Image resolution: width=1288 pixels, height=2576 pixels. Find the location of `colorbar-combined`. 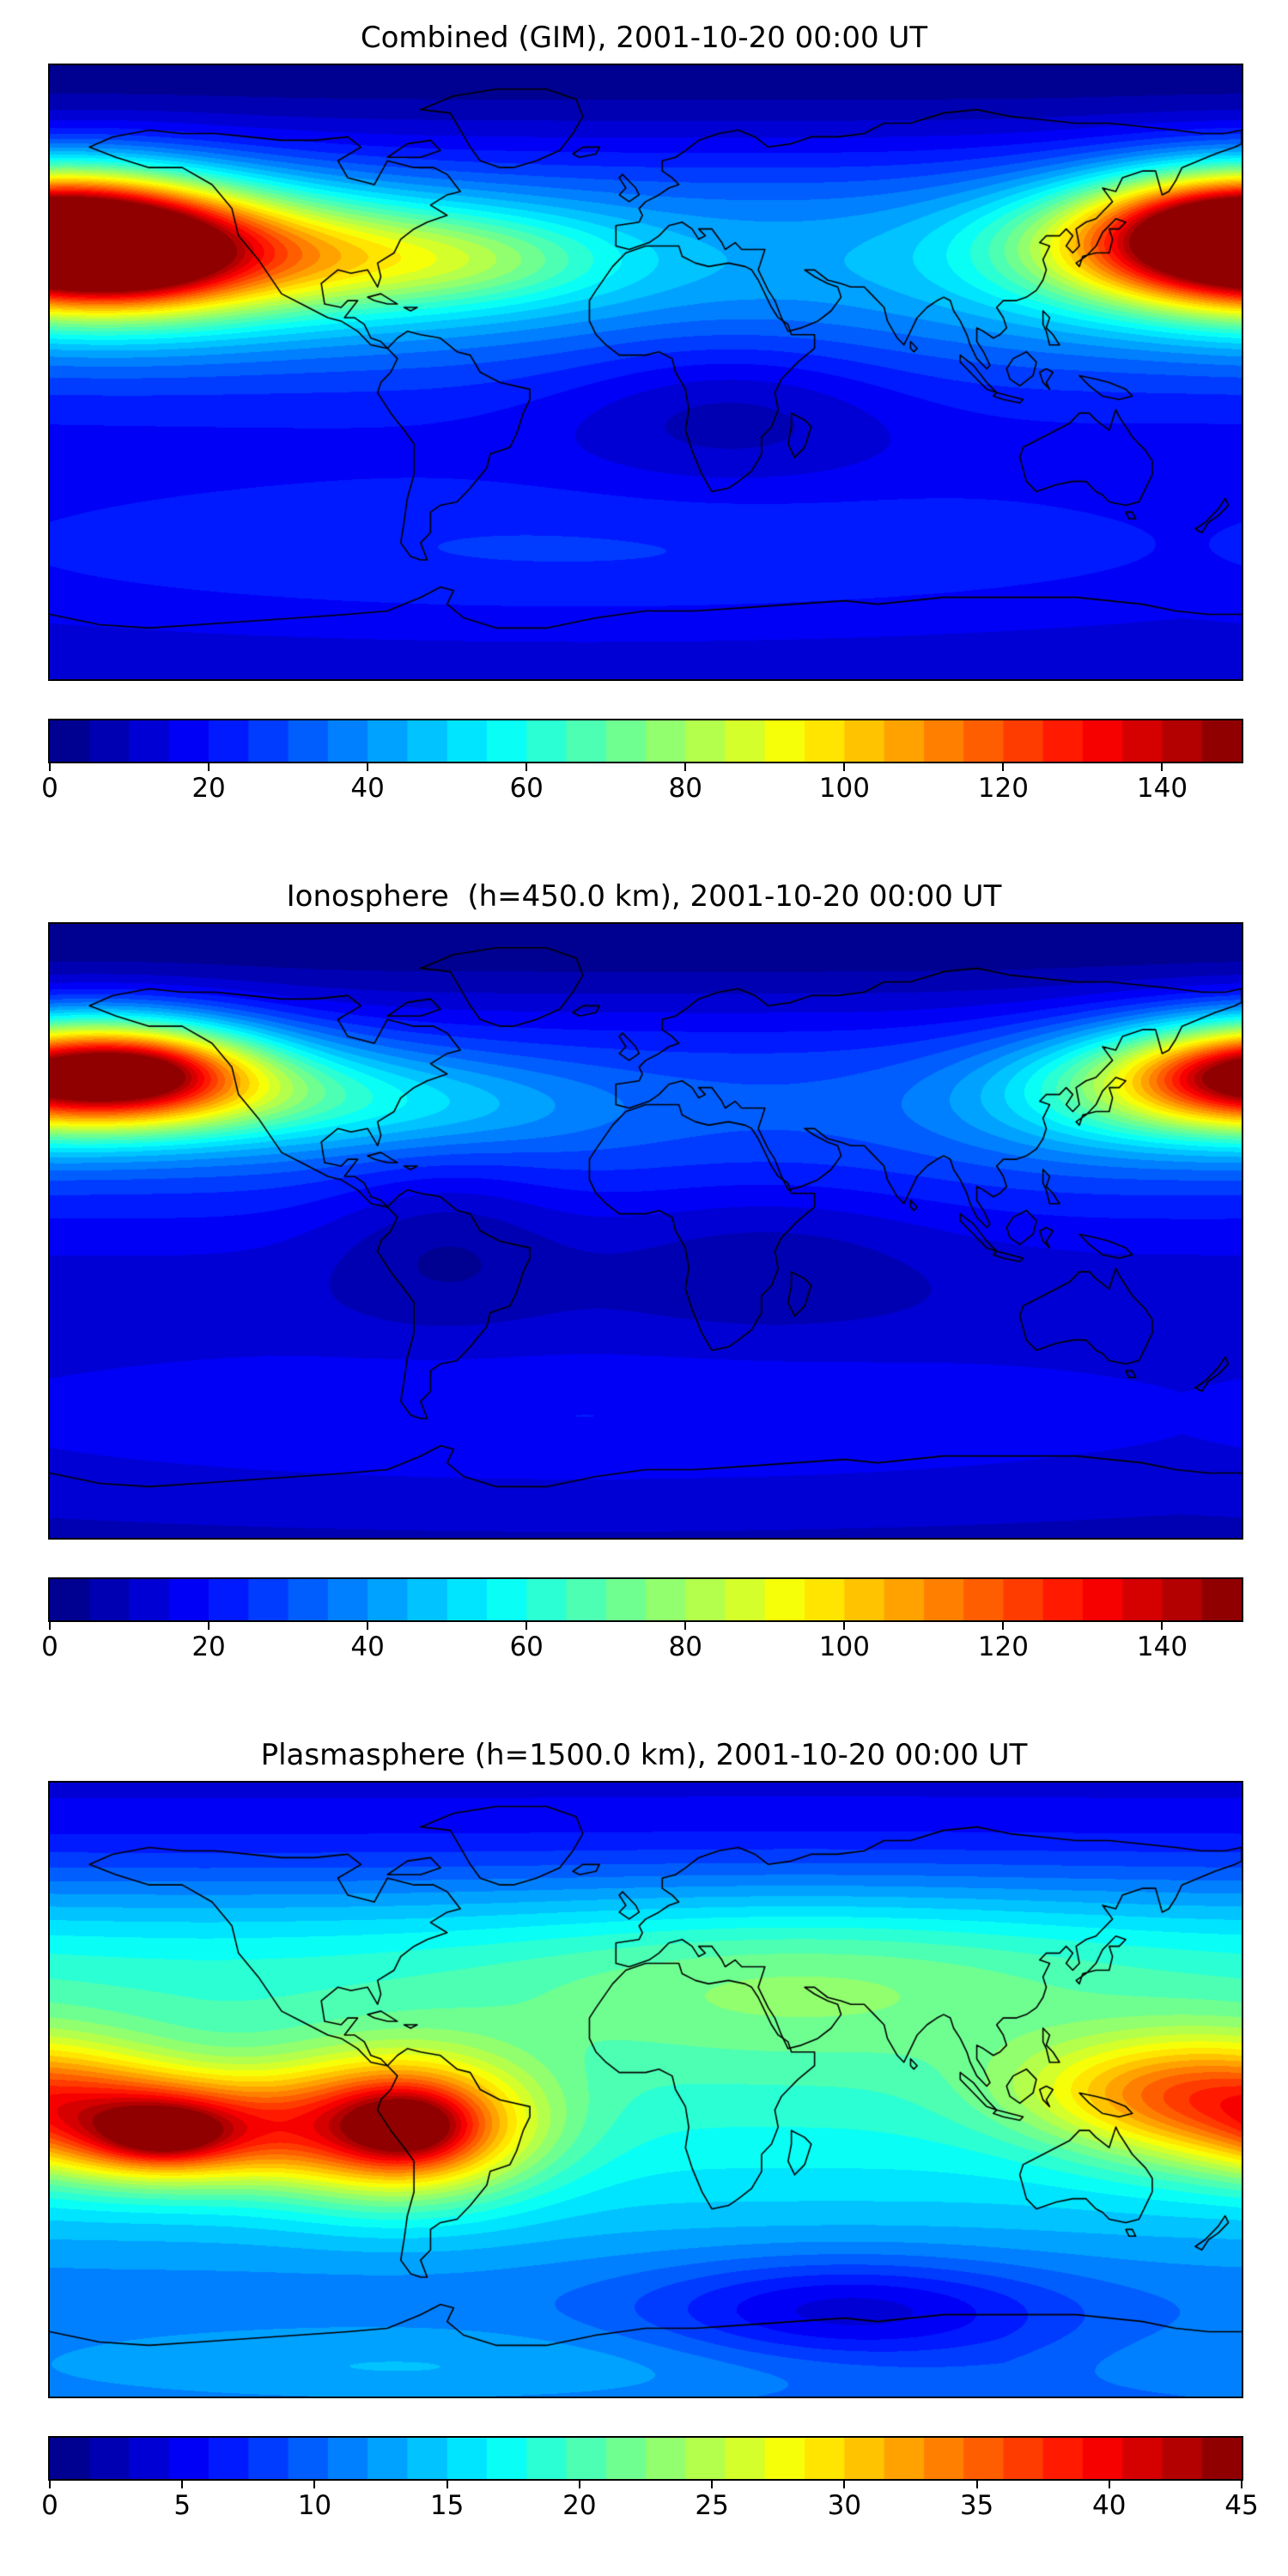

colorbar-combined is located at coordinates (645, 741).